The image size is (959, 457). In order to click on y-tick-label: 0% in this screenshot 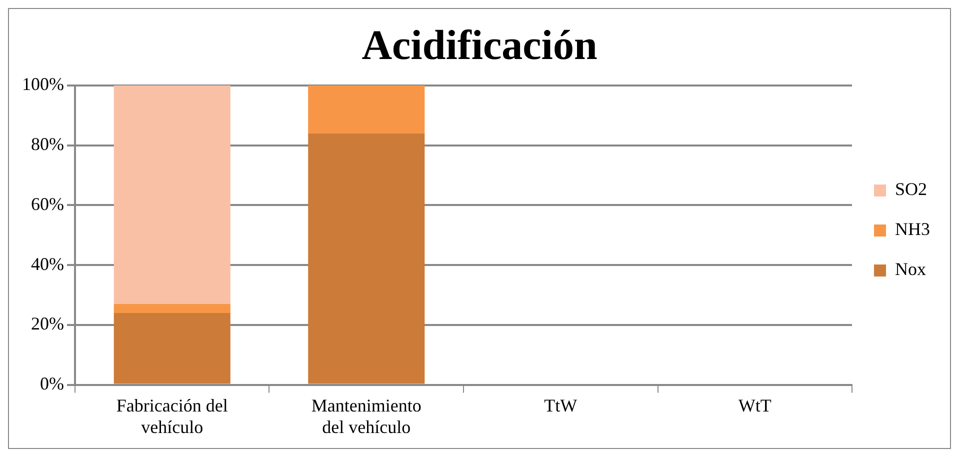, I will do `click(52, 384)`.